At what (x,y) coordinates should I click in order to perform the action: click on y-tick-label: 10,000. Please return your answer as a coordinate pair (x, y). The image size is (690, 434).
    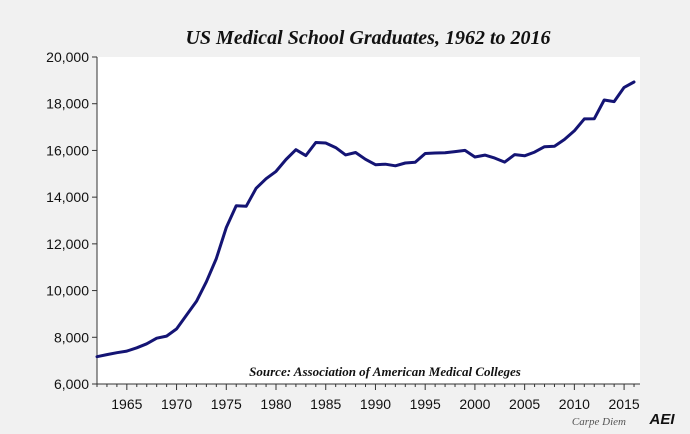
    Looking at the image, I should click on (67, 291).